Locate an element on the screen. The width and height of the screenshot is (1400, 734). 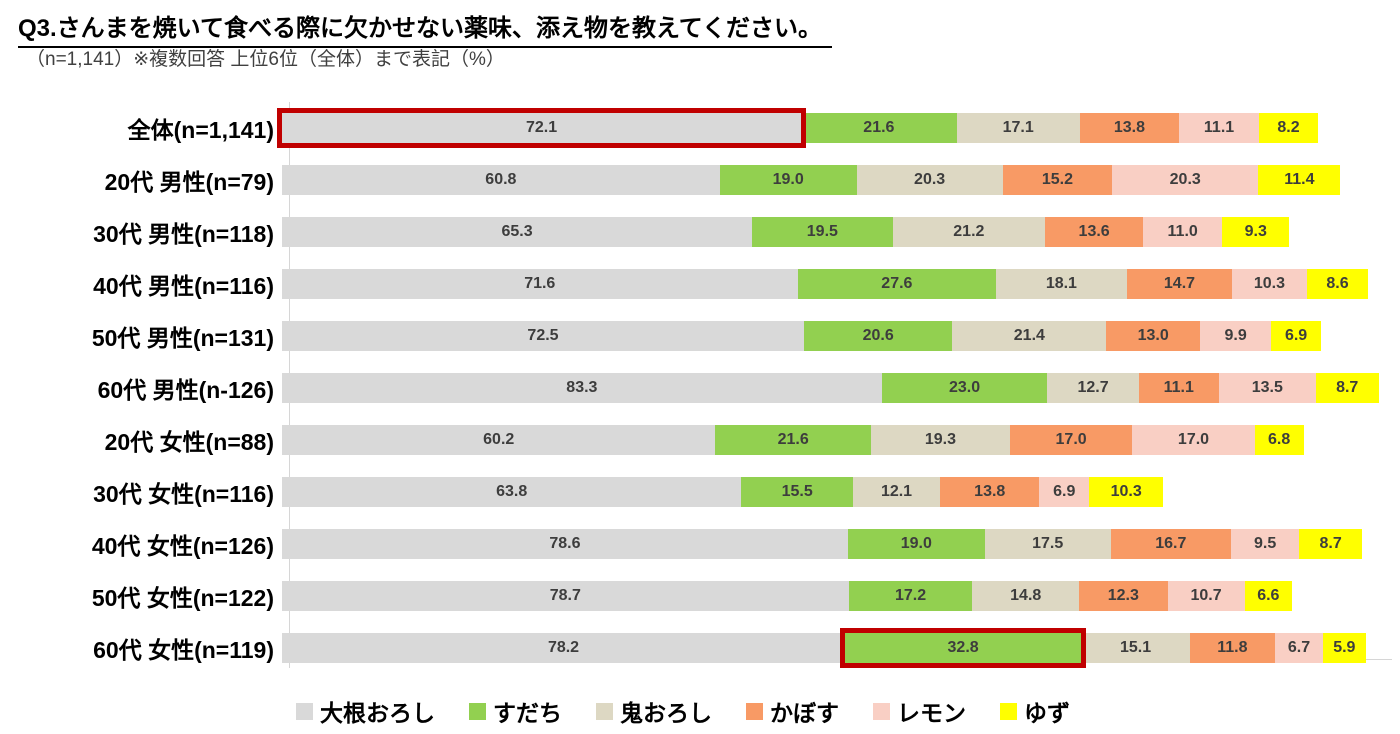
row-label: 50代 女性(n=122) is located at coordinates (182, 598).